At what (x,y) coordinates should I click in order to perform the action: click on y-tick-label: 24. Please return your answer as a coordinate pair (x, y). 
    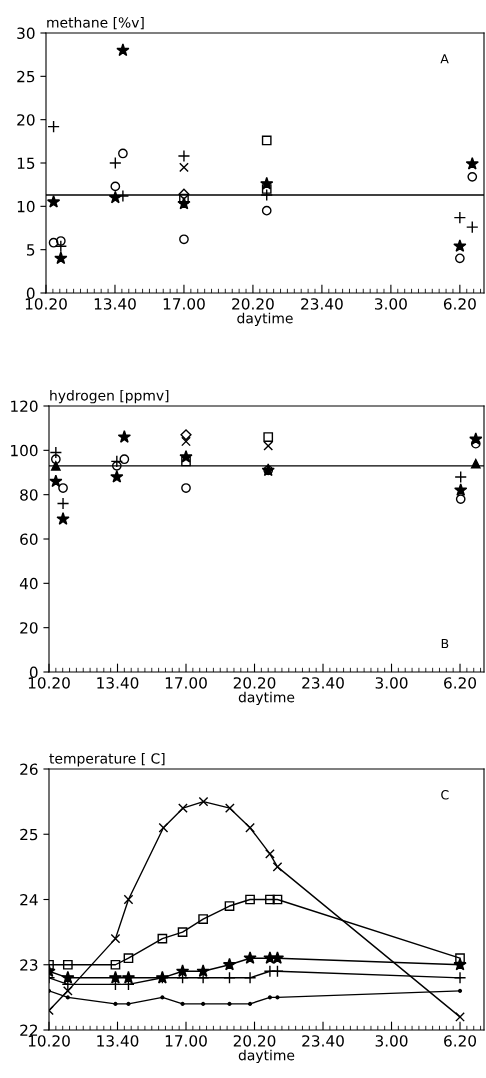
    Looking at the image, I should click on (29, 899).